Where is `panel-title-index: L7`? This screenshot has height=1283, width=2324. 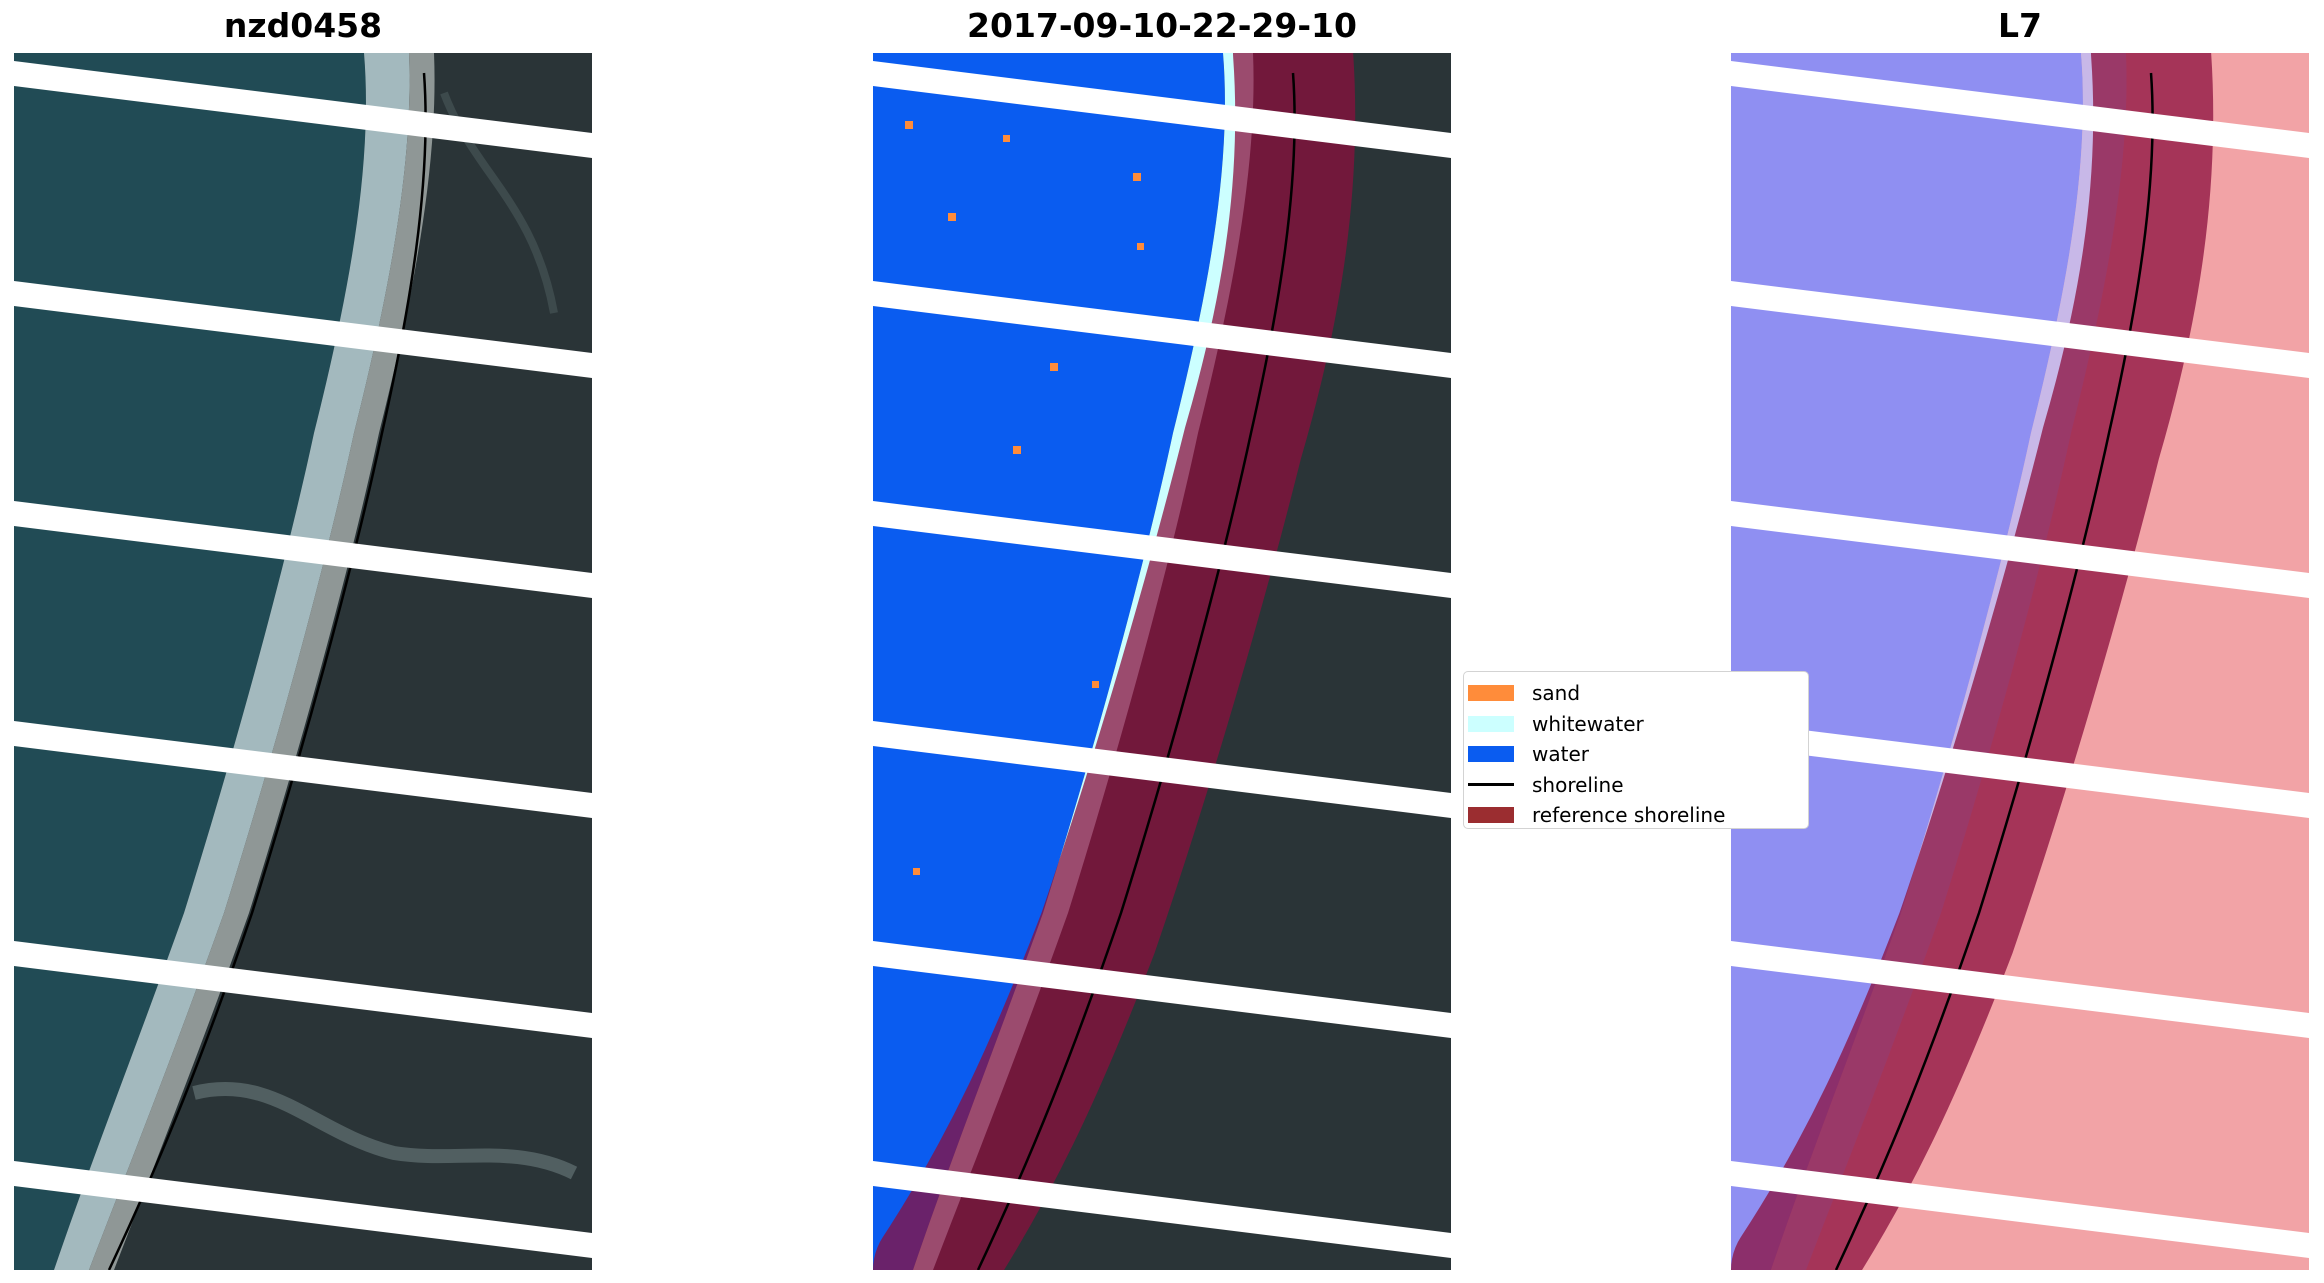
panel-title-index: L7 is located at coordinates (2020, 25).